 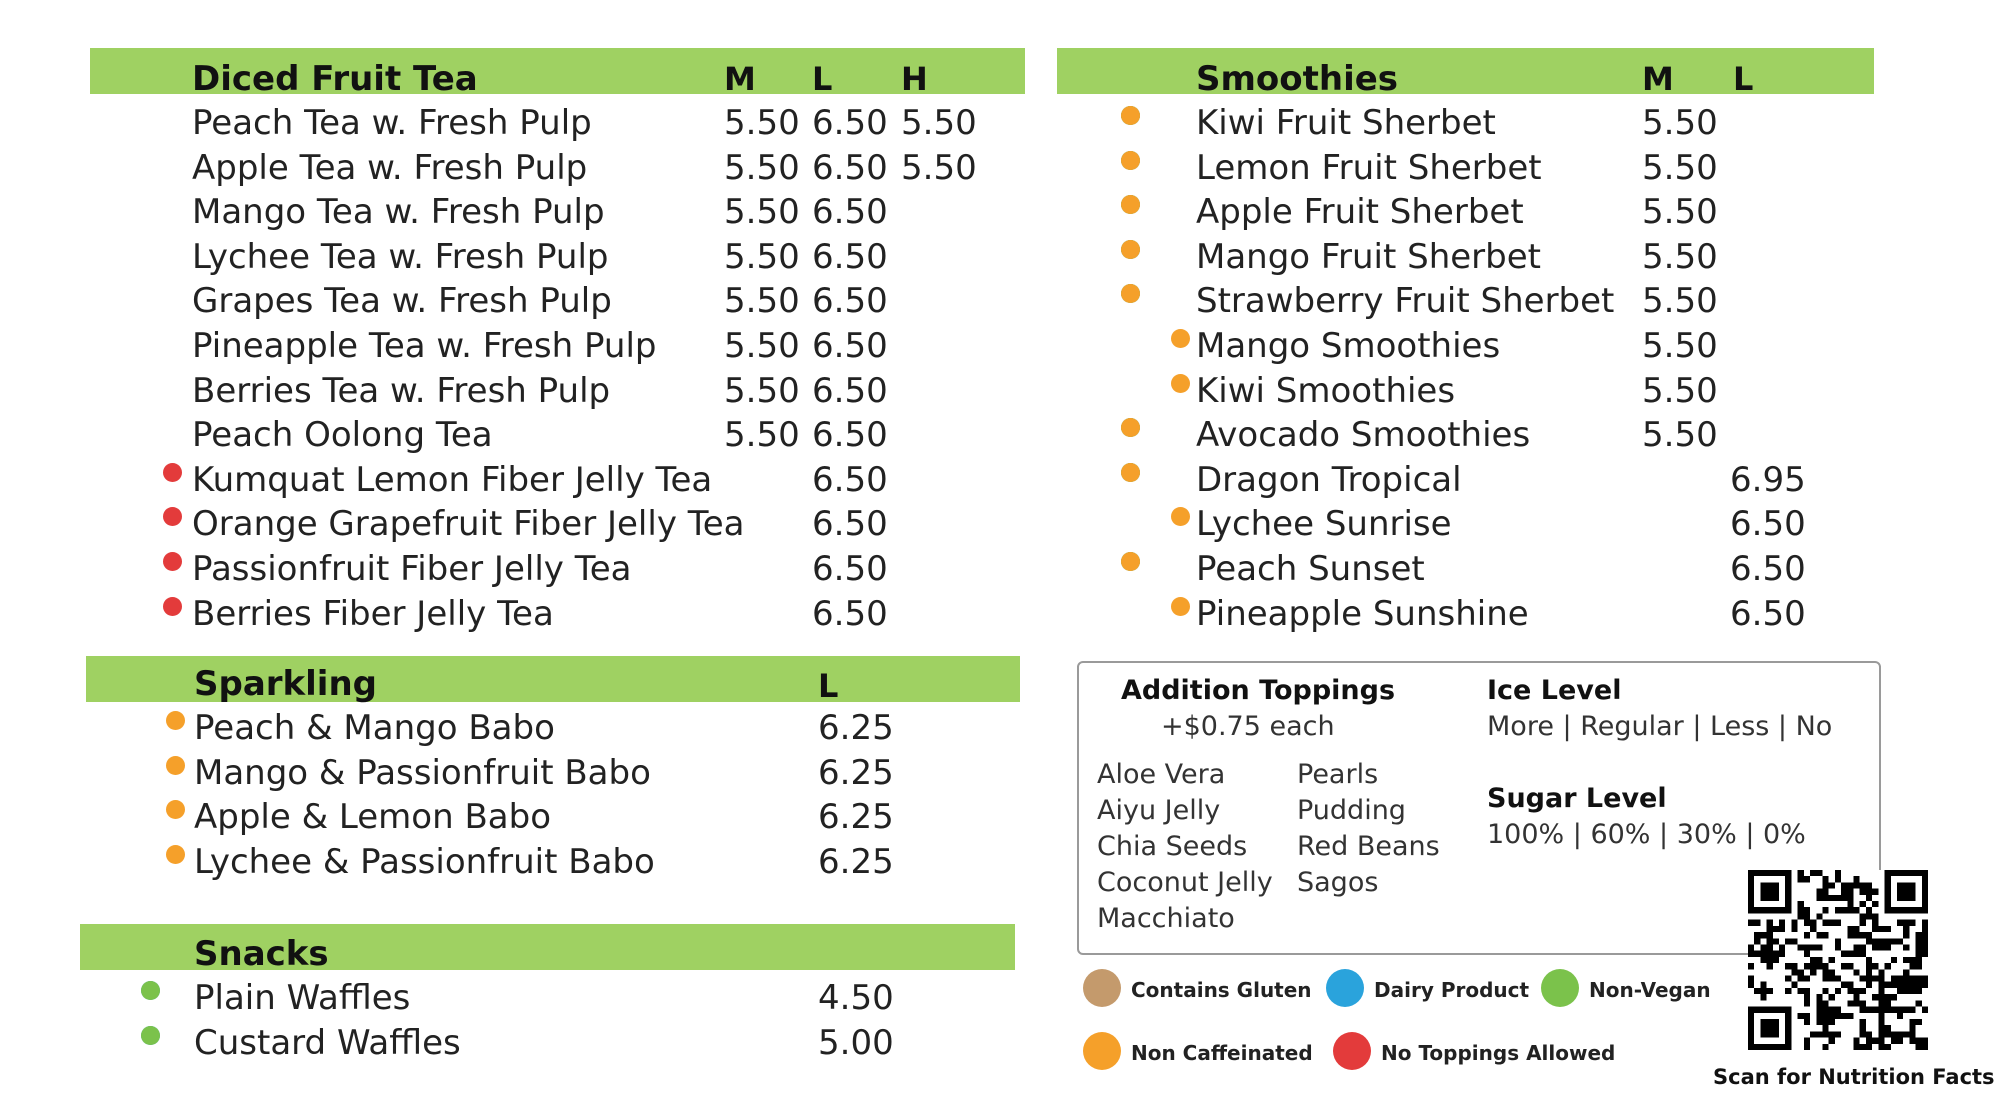 What do you see at coordinates (520, 1047) in the screenshot?
I see `menu-item-row: Custard Waffles 5.00` at bounding box center [520, 1047].